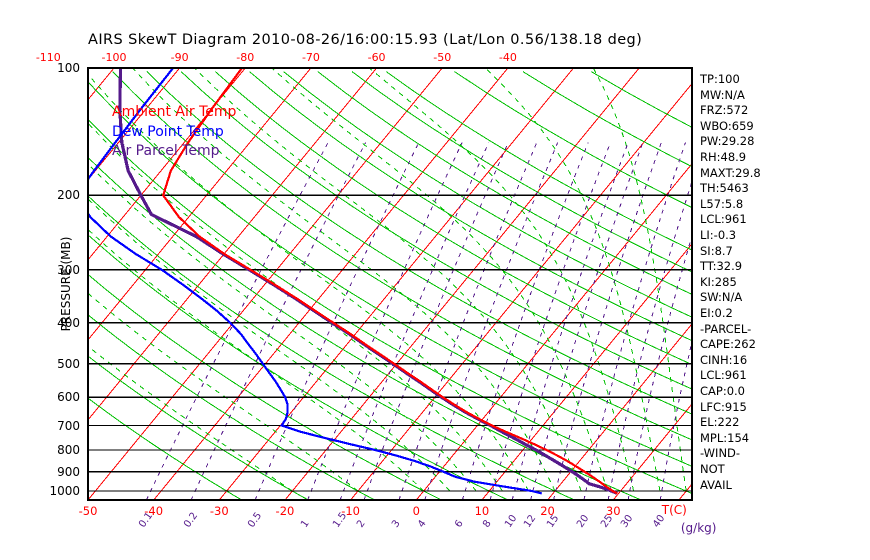 This screenshot has width=870, height=560. Describe the element at coordinates (376, 57) in the screenshot. I see `top-temp-tick-label: -60` at that location.